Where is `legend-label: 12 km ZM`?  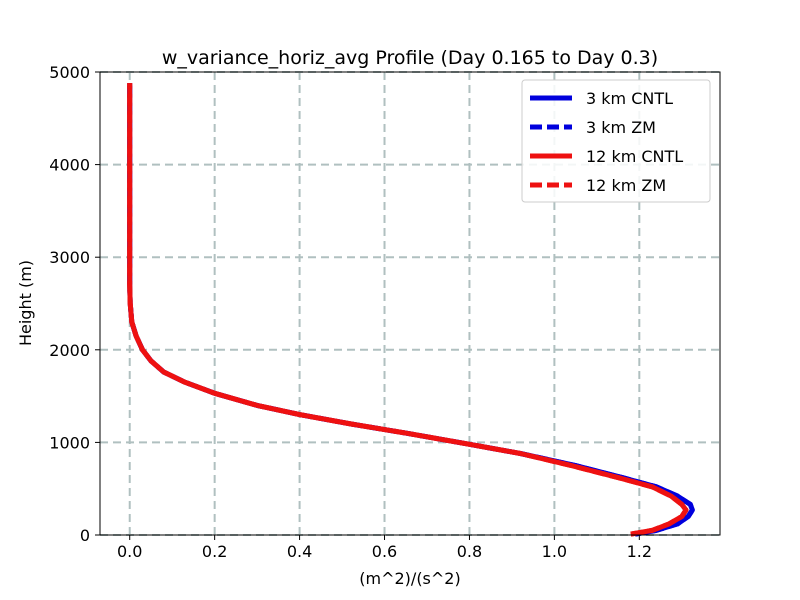
legend-label: 12 km ZM is located at coordinates (626, 185).